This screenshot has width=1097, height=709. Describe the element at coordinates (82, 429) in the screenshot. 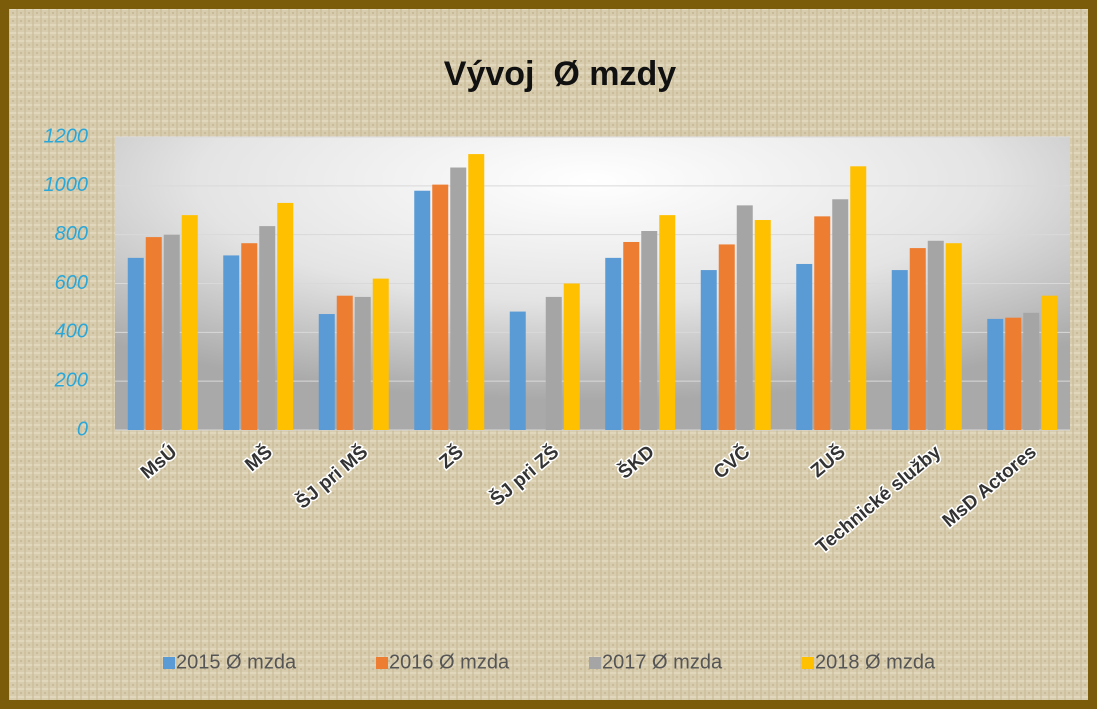

I see `y-tick-label: 0` at that location.